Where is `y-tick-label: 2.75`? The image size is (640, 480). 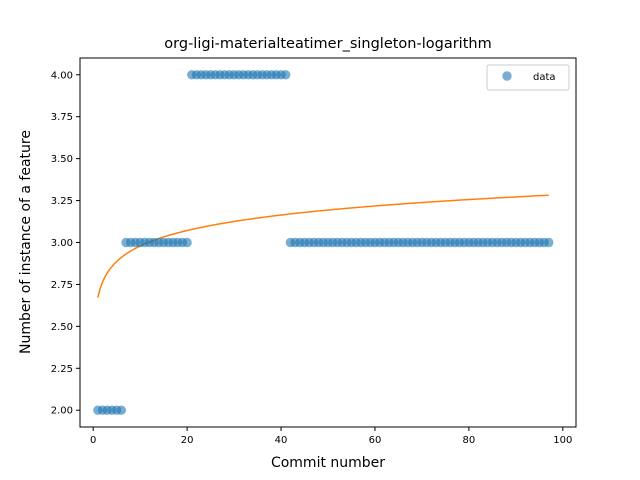
y-tick-label: 2.75 is located at coordinates (62, 285).